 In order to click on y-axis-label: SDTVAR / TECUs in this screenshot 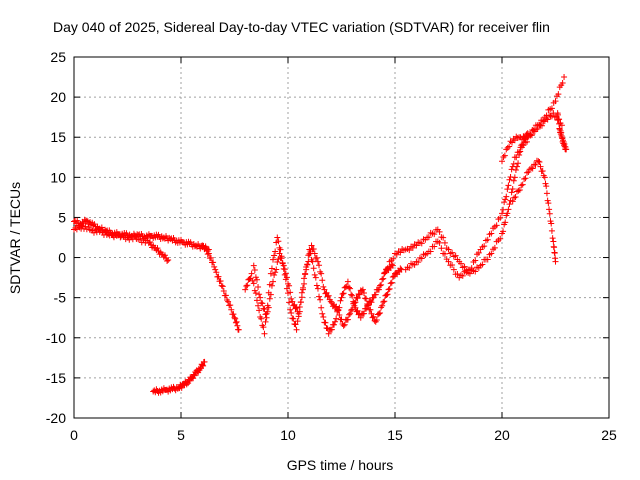, I will do `click(15, 238)`.